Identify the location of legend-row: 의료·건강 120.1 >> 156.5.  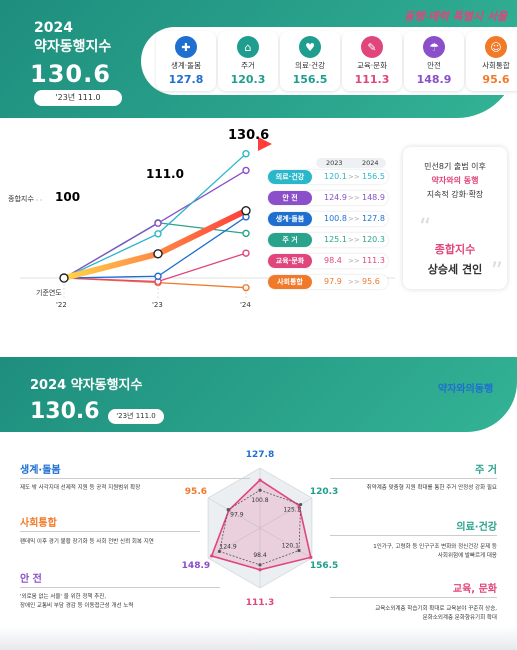
(328, 177).